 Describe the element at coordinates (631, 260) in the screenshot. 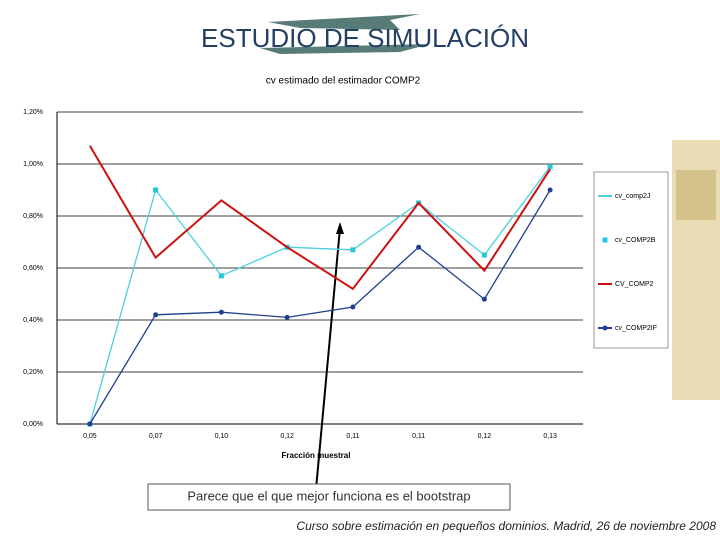

I see `legend` at that location.